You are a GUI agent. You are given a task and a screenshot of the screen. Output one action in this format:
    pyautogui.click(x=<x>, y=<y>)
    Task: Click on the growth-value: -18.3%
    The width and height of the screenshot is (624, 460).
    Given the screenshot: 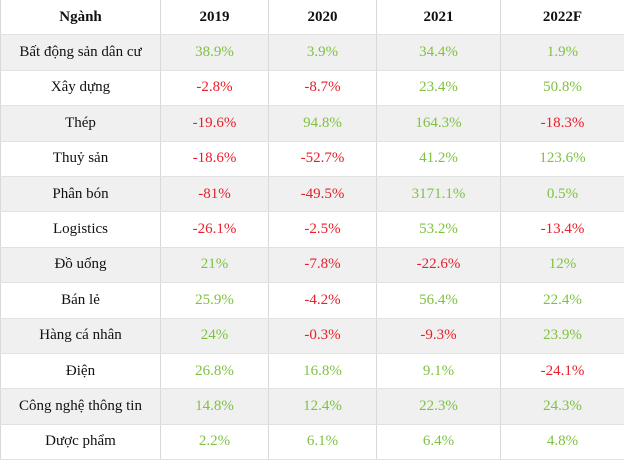 What is the action you would take?
    pyautogui.click(x=562, y=123)
    